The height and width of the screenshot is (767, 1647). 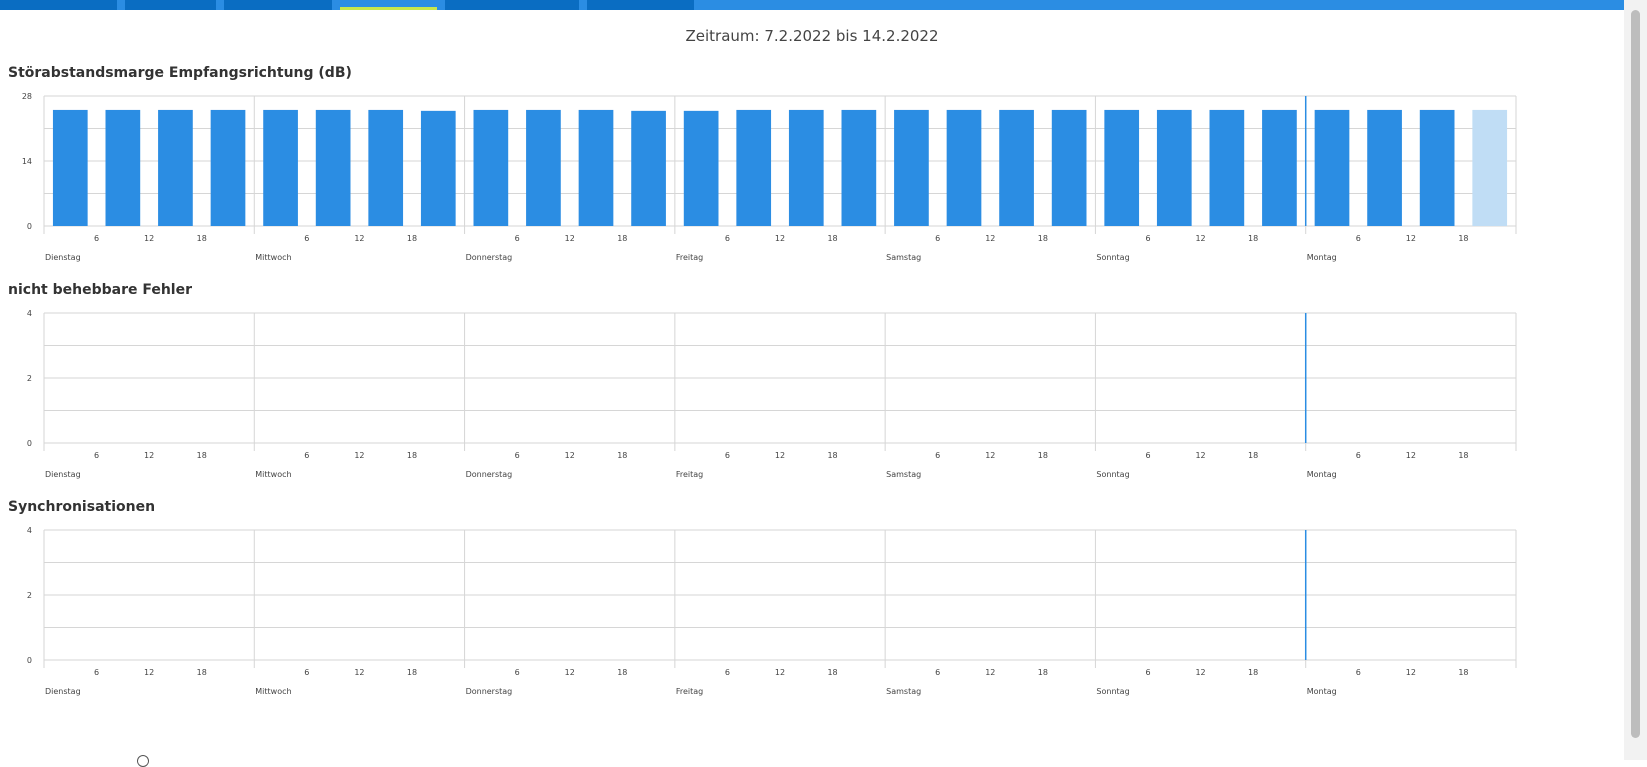 I want to click on y-tick-label: 14, so click(x=27, y=161).